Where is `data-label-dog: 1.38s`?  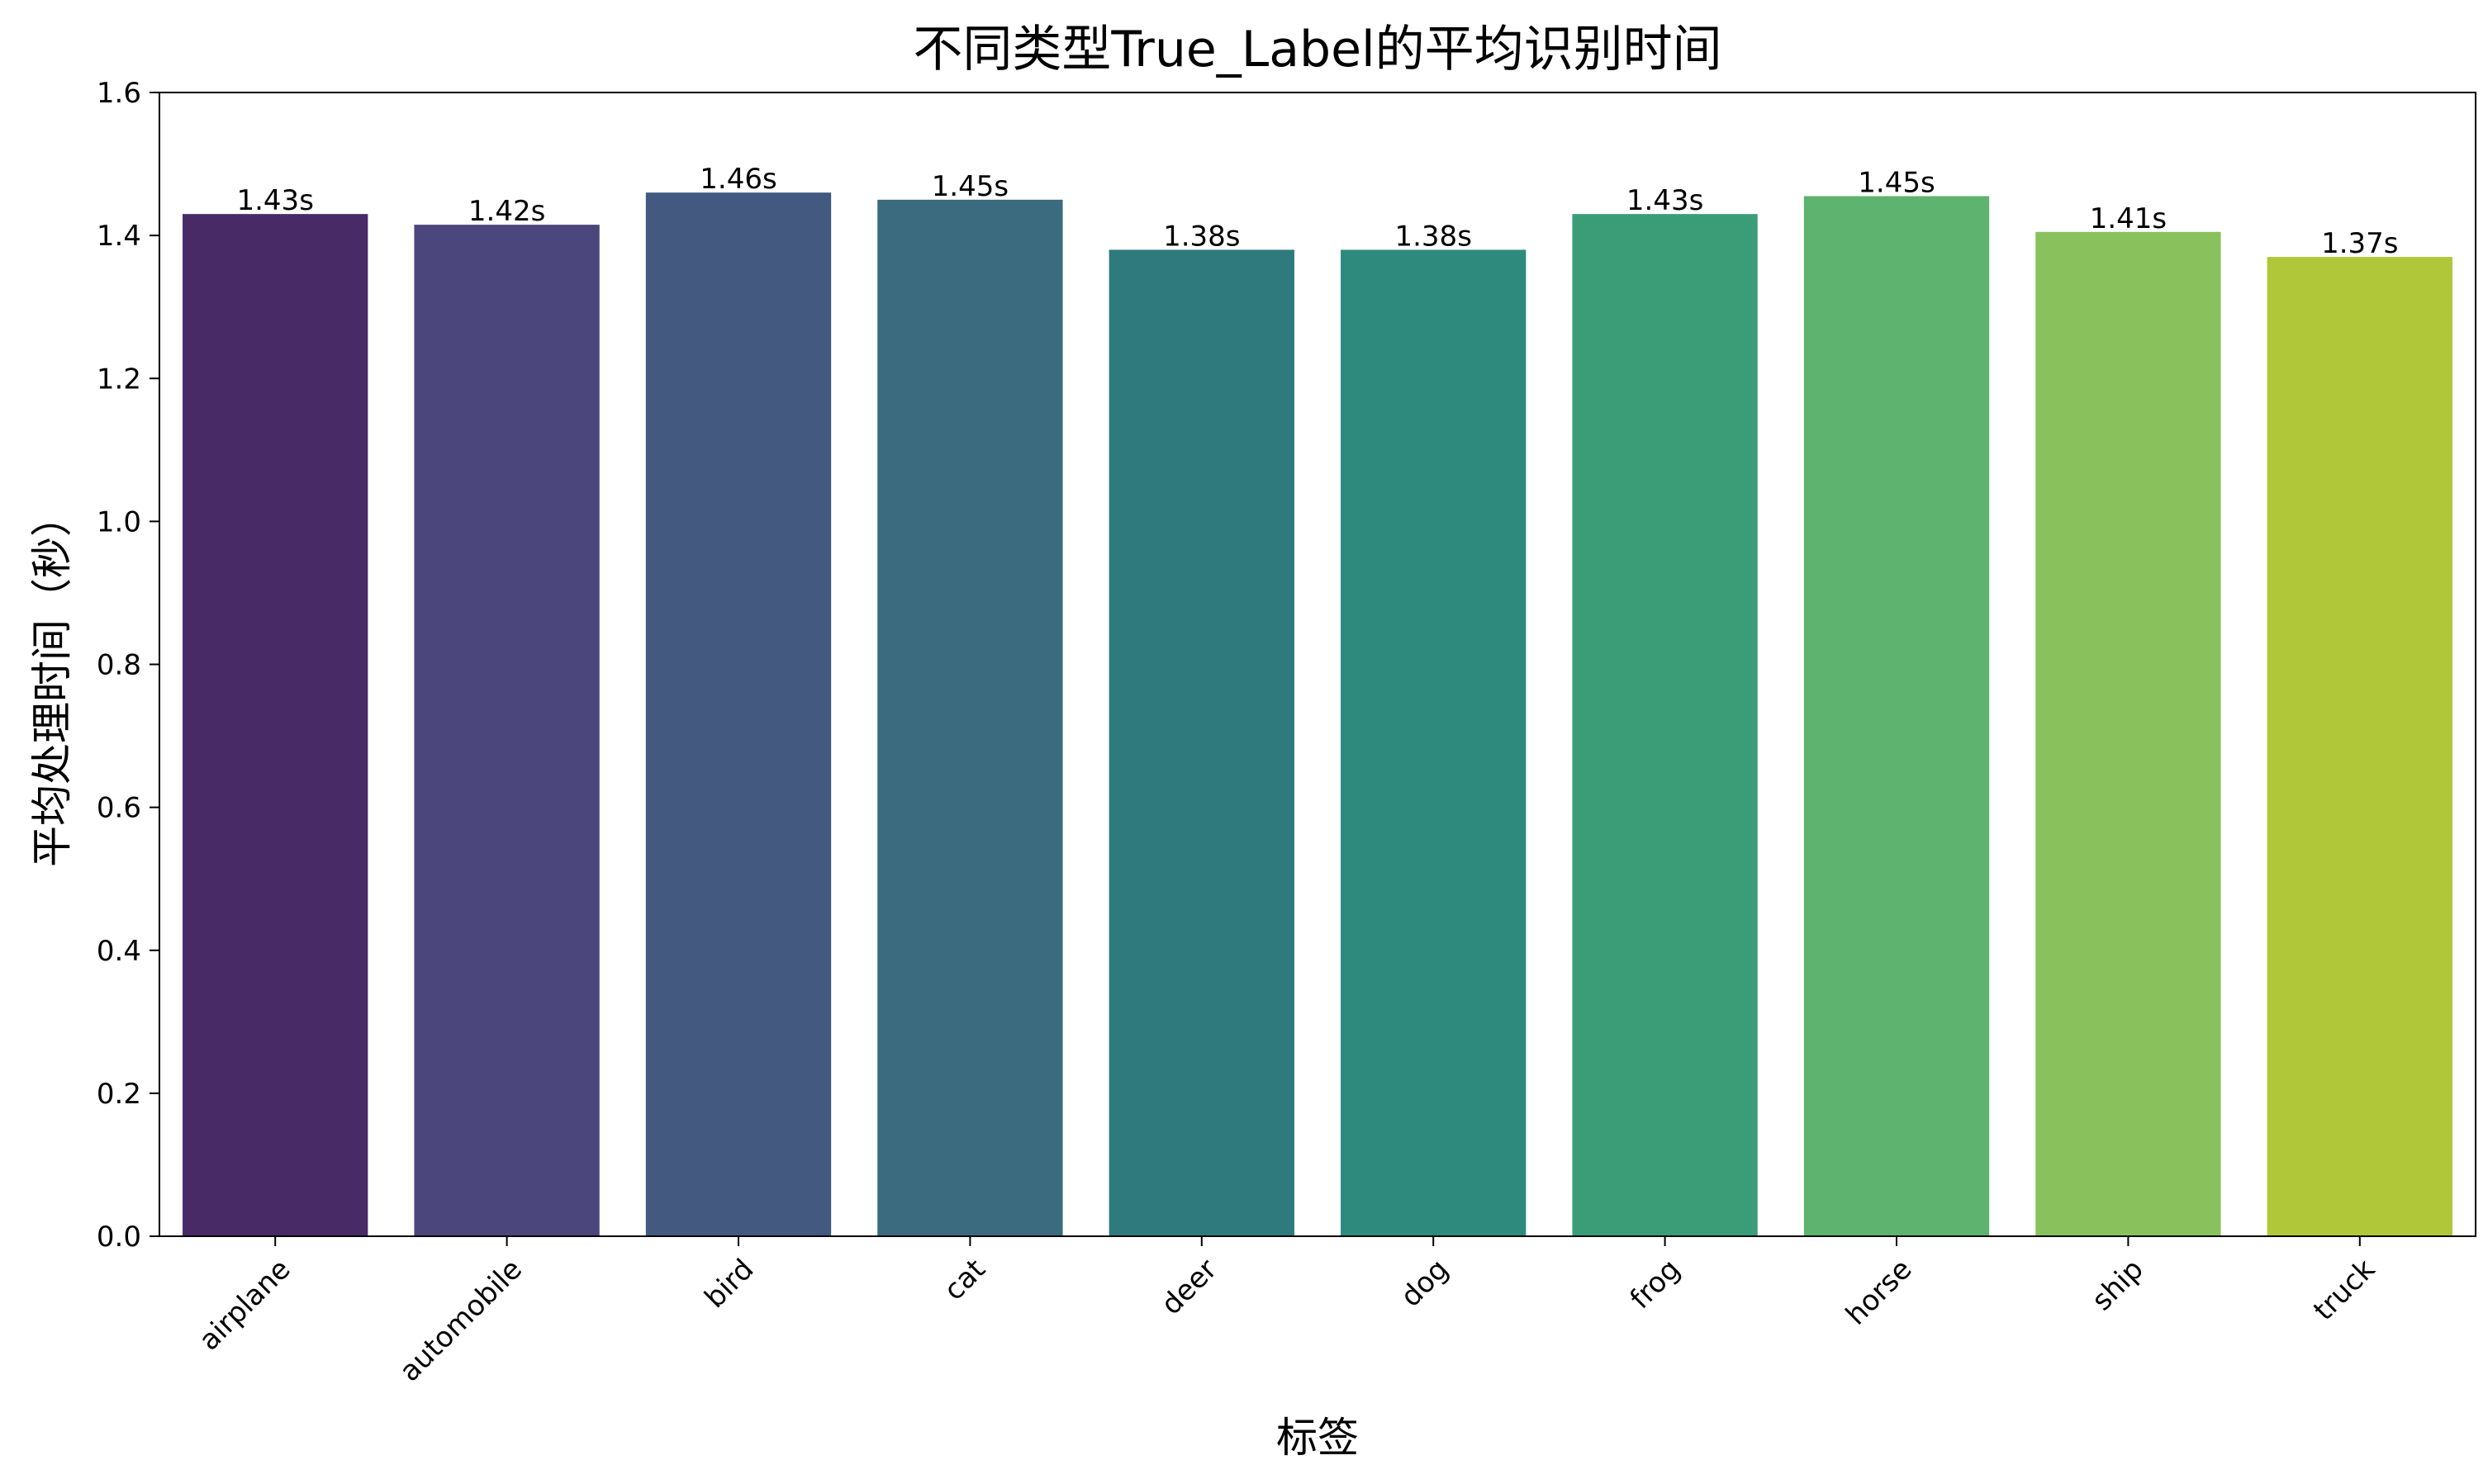
data-label-dog: 1.38s is located at coordinates (1432, 236).